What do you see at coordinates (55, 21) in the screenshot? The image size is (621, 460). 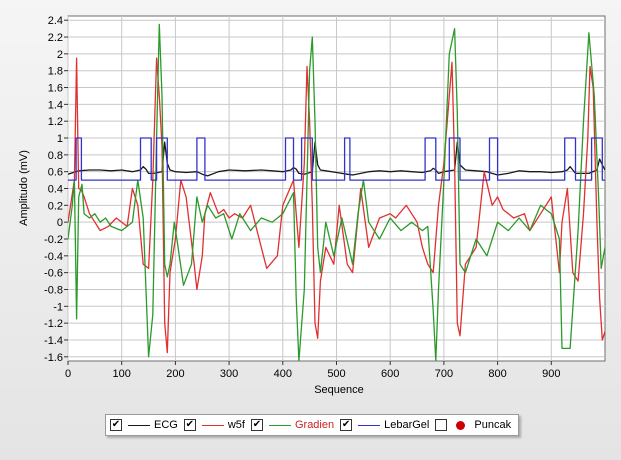 I see `y-tick-label: 2.4` at bounding box center [55, 21].